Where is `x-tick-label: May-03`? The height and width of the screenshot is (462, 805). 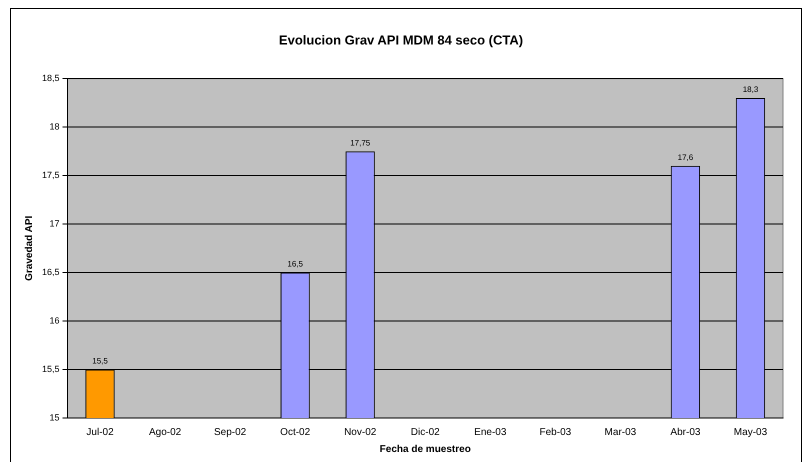 x-tick-label: May-03 is located at coordinates (751, 432).